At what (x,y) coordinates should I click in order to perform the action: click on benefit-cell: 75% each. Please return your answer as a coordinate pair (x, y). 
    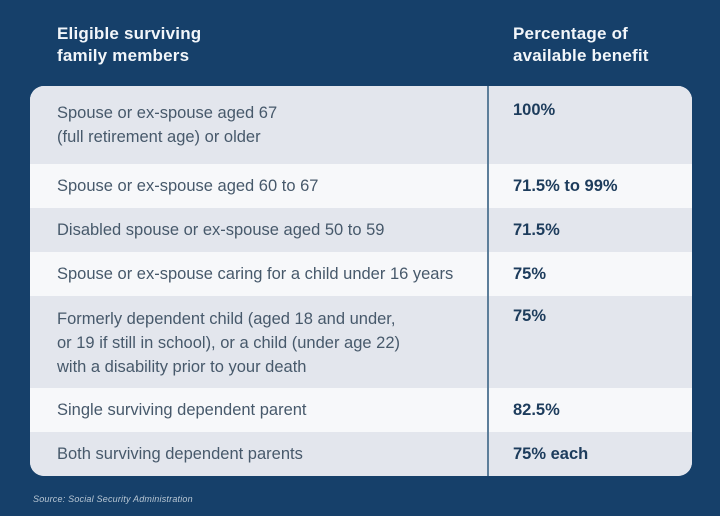
    Looking at the image, I should click on (589, 454).